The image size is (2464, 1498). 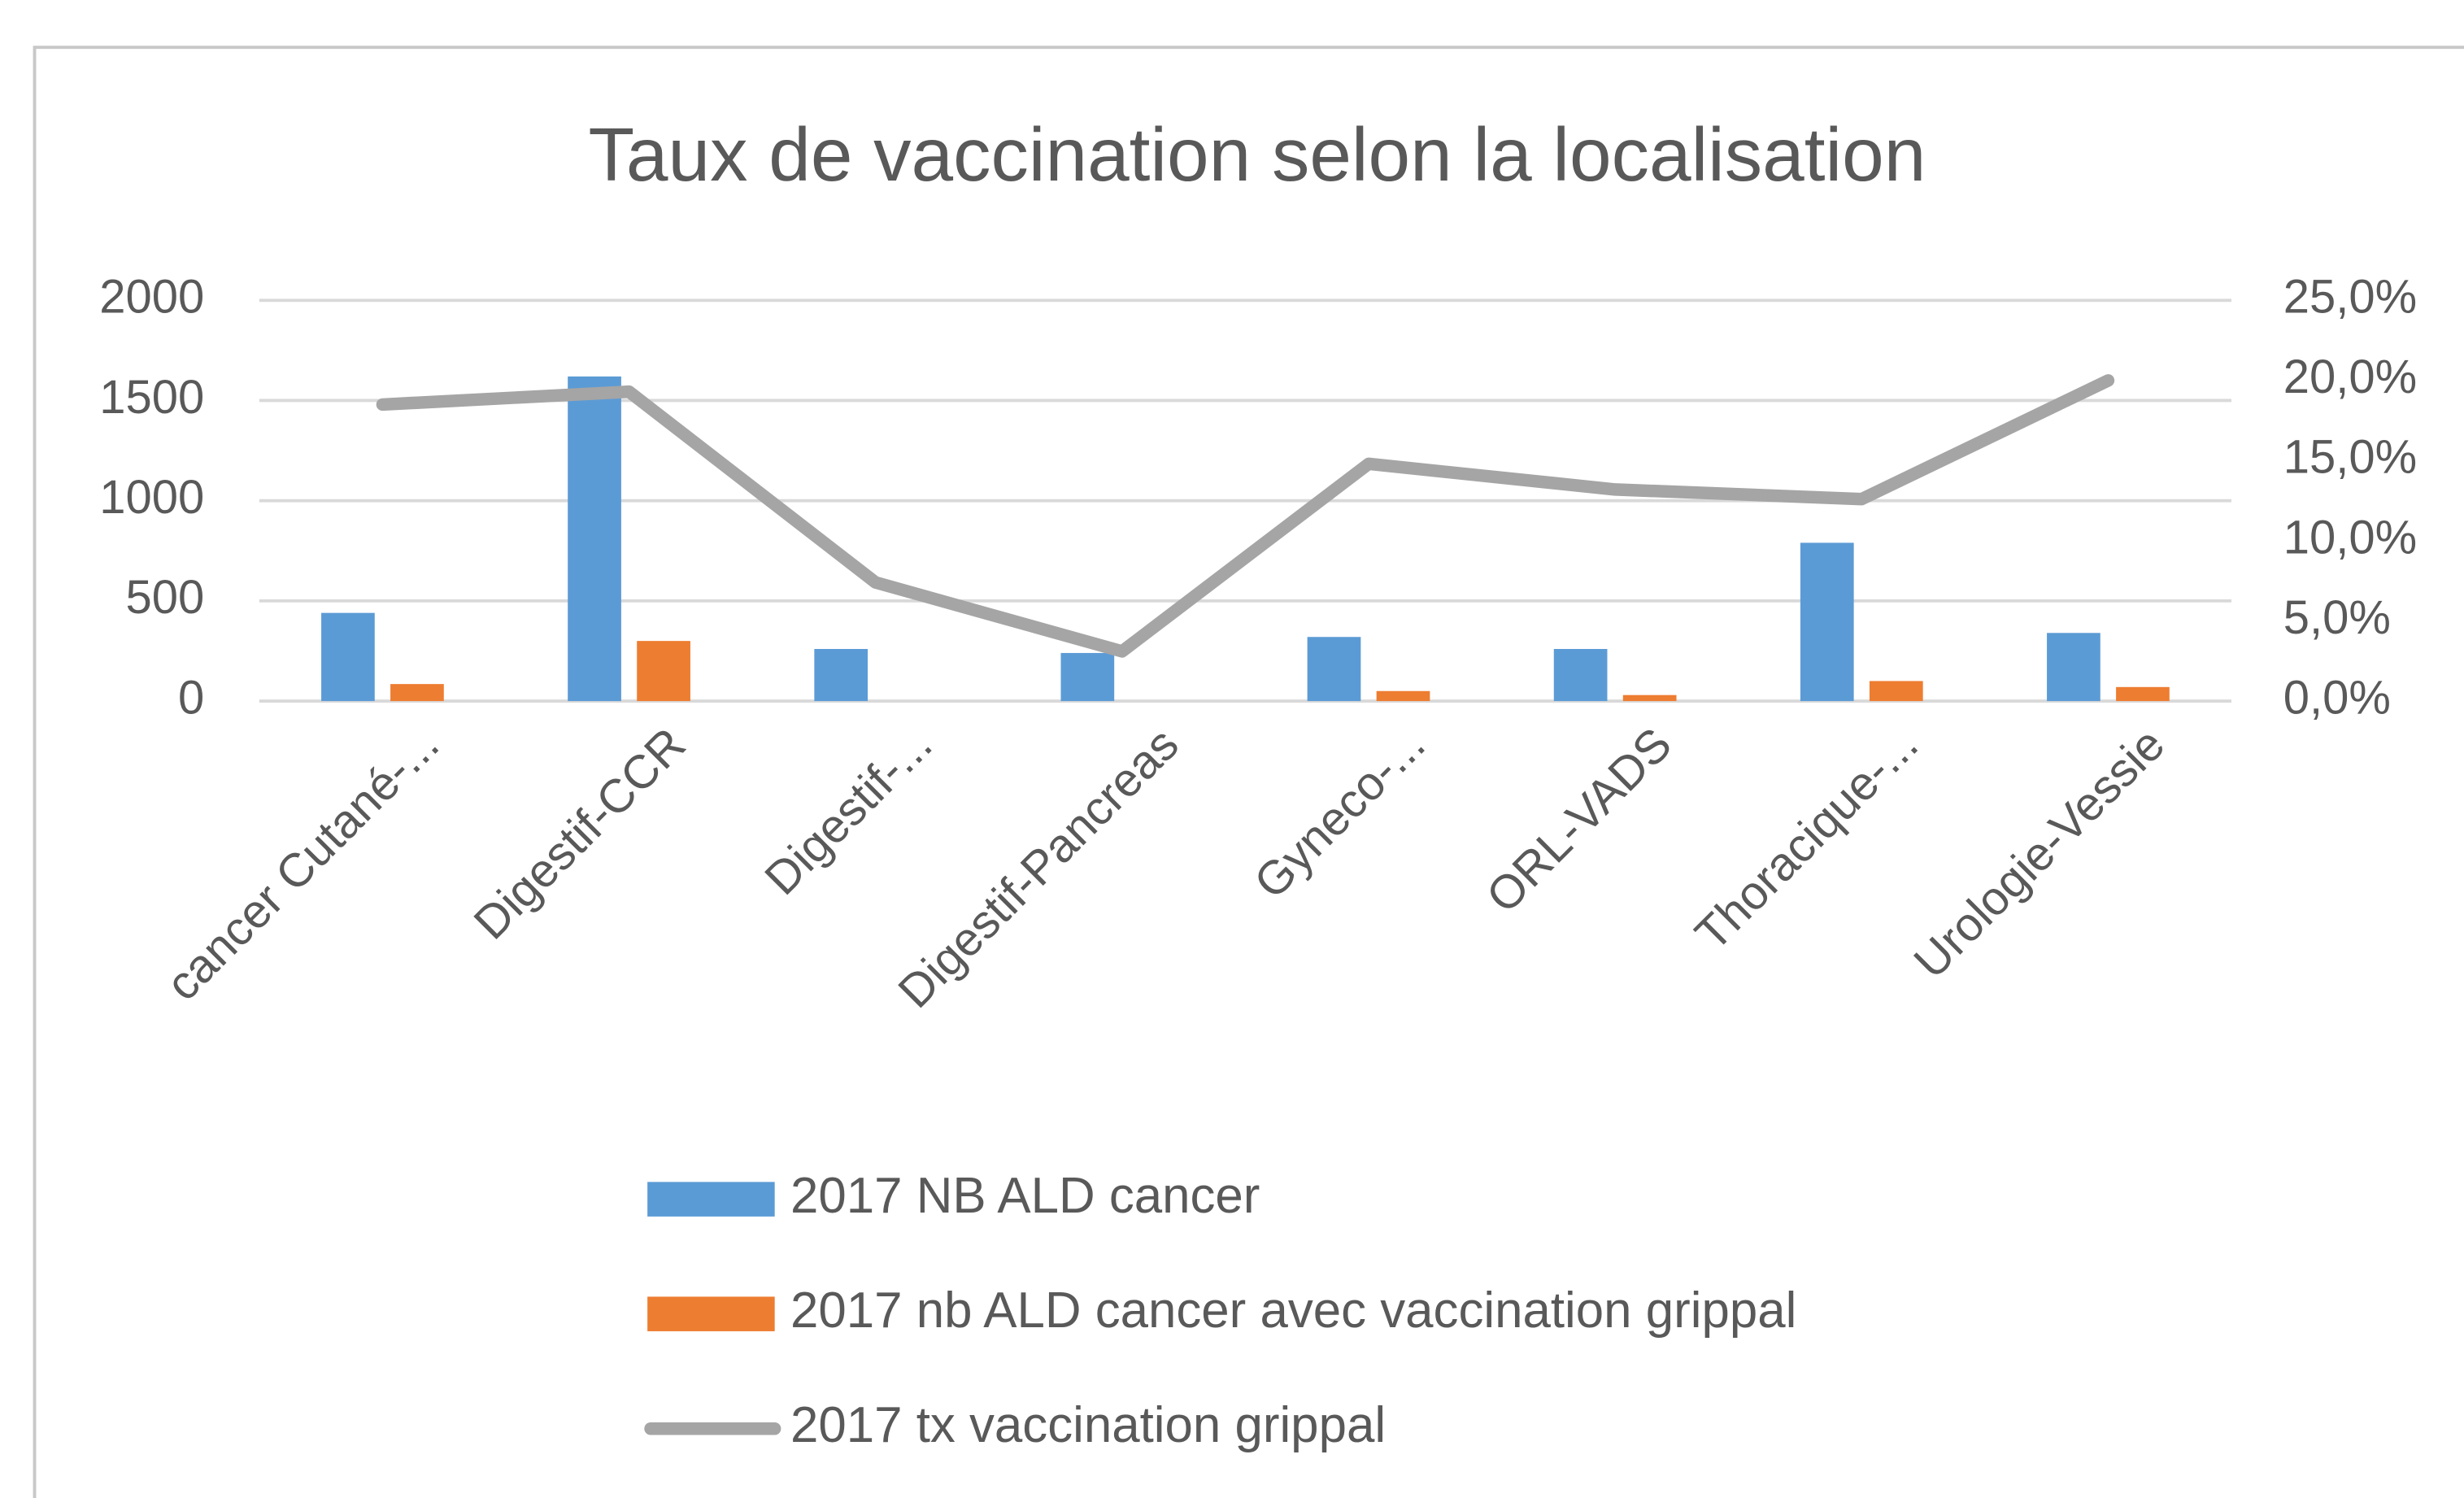 I want to click on y-tick-label: 1000, so click(x=151, y=498).